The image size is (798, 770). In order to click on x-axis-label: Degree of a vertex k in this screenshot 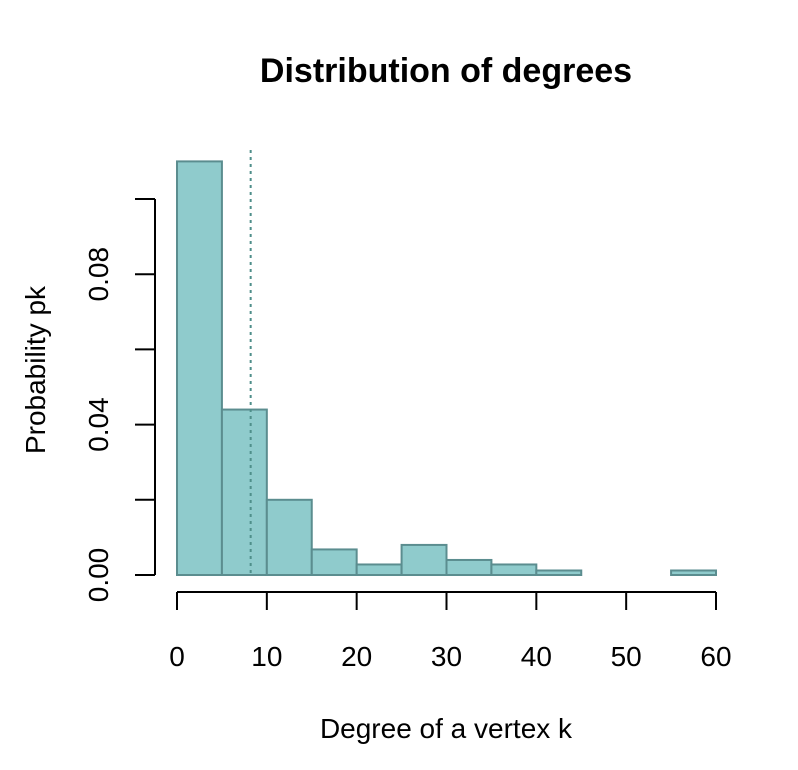, I will do `click(446, 728)`.